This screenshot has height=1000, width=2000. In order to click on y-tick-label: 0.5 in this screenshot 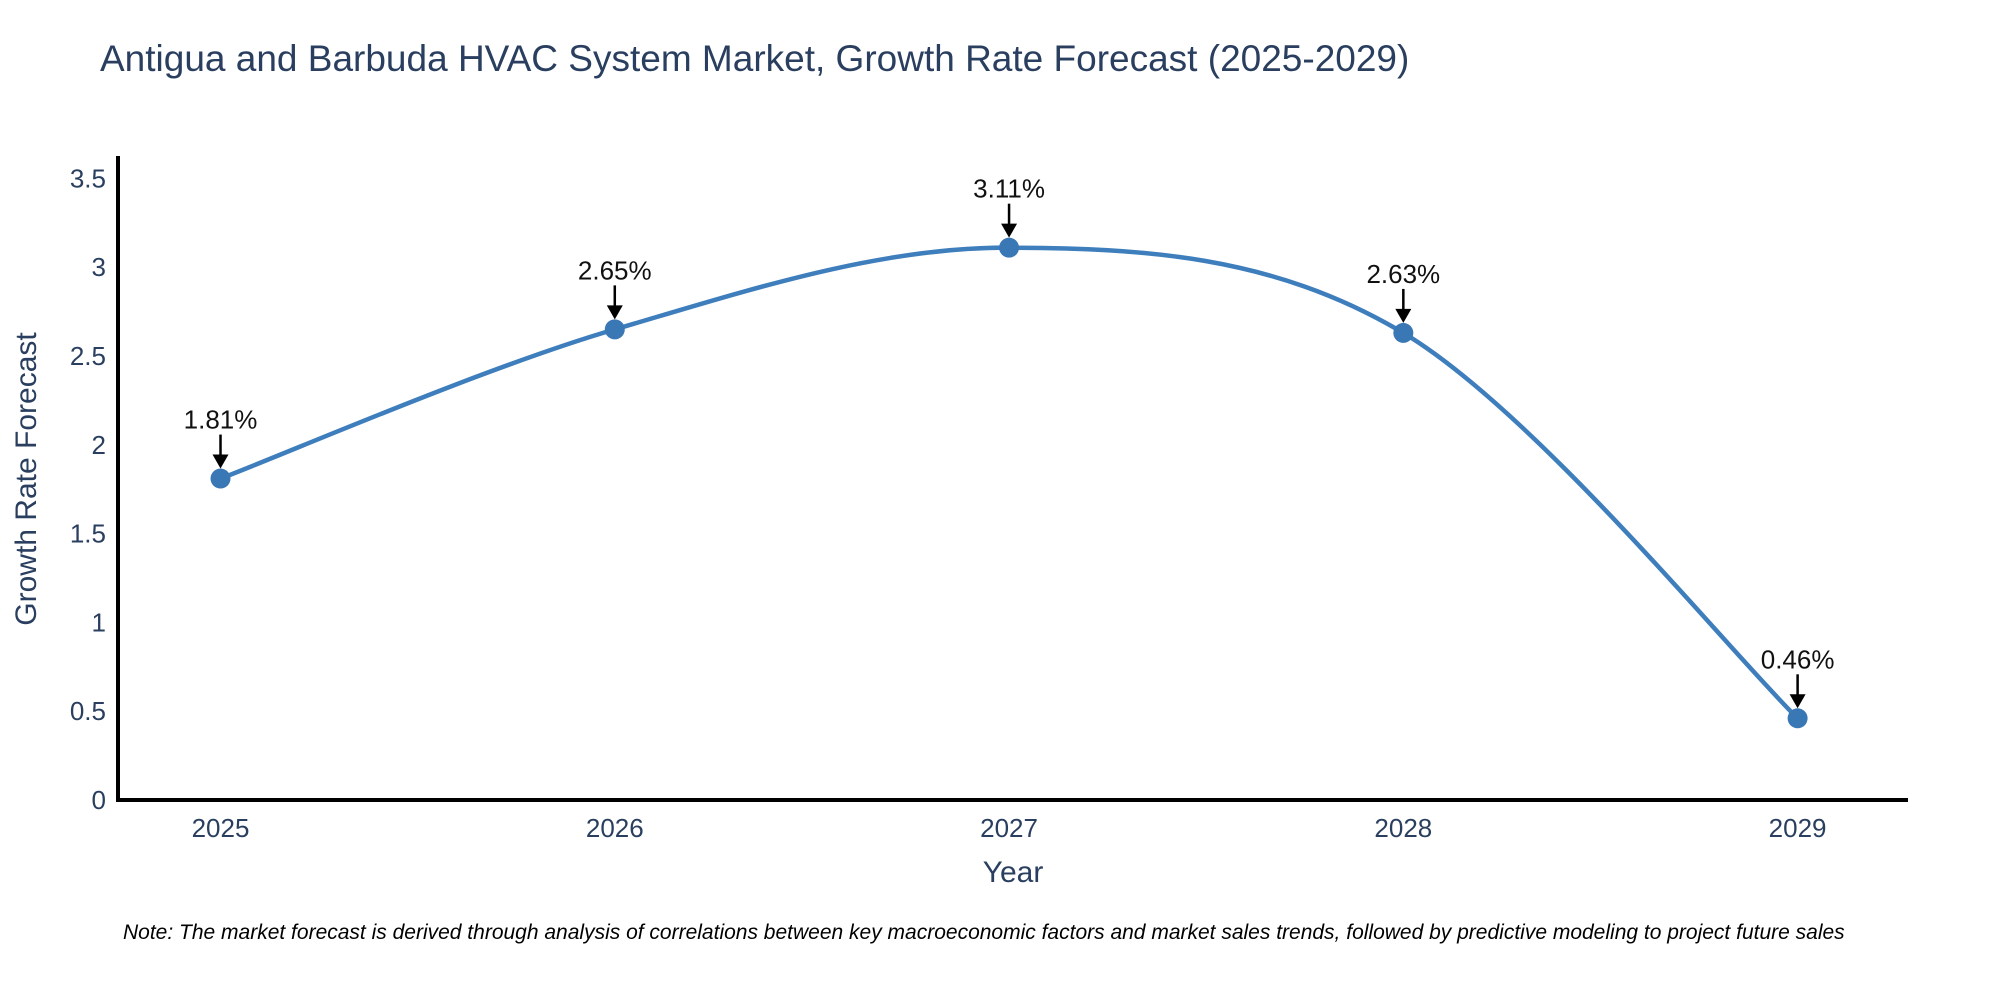, I will do `click(88, 711)`.